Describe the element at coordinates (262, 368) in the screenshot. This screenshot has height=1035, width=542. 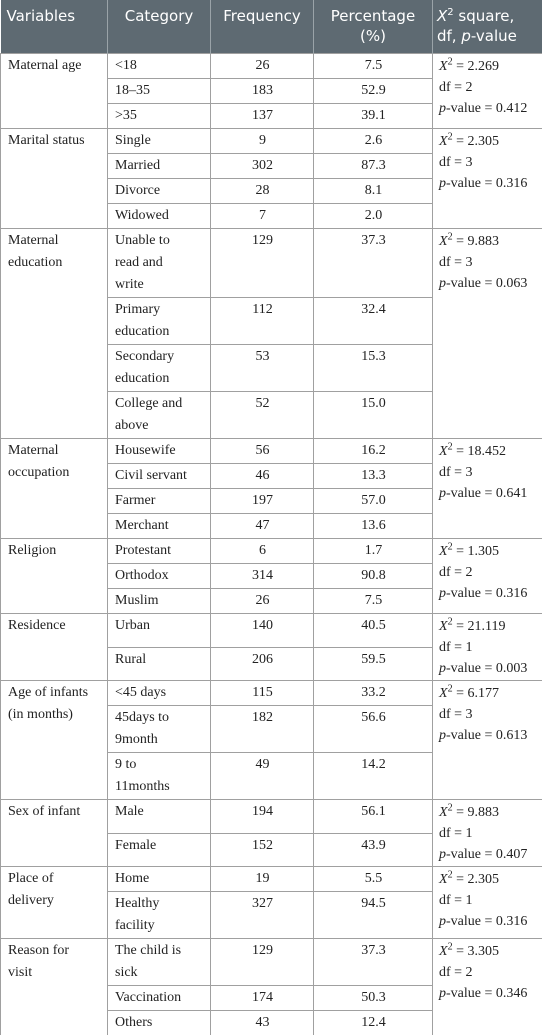
I see `frequency-cell: 53` at that location.